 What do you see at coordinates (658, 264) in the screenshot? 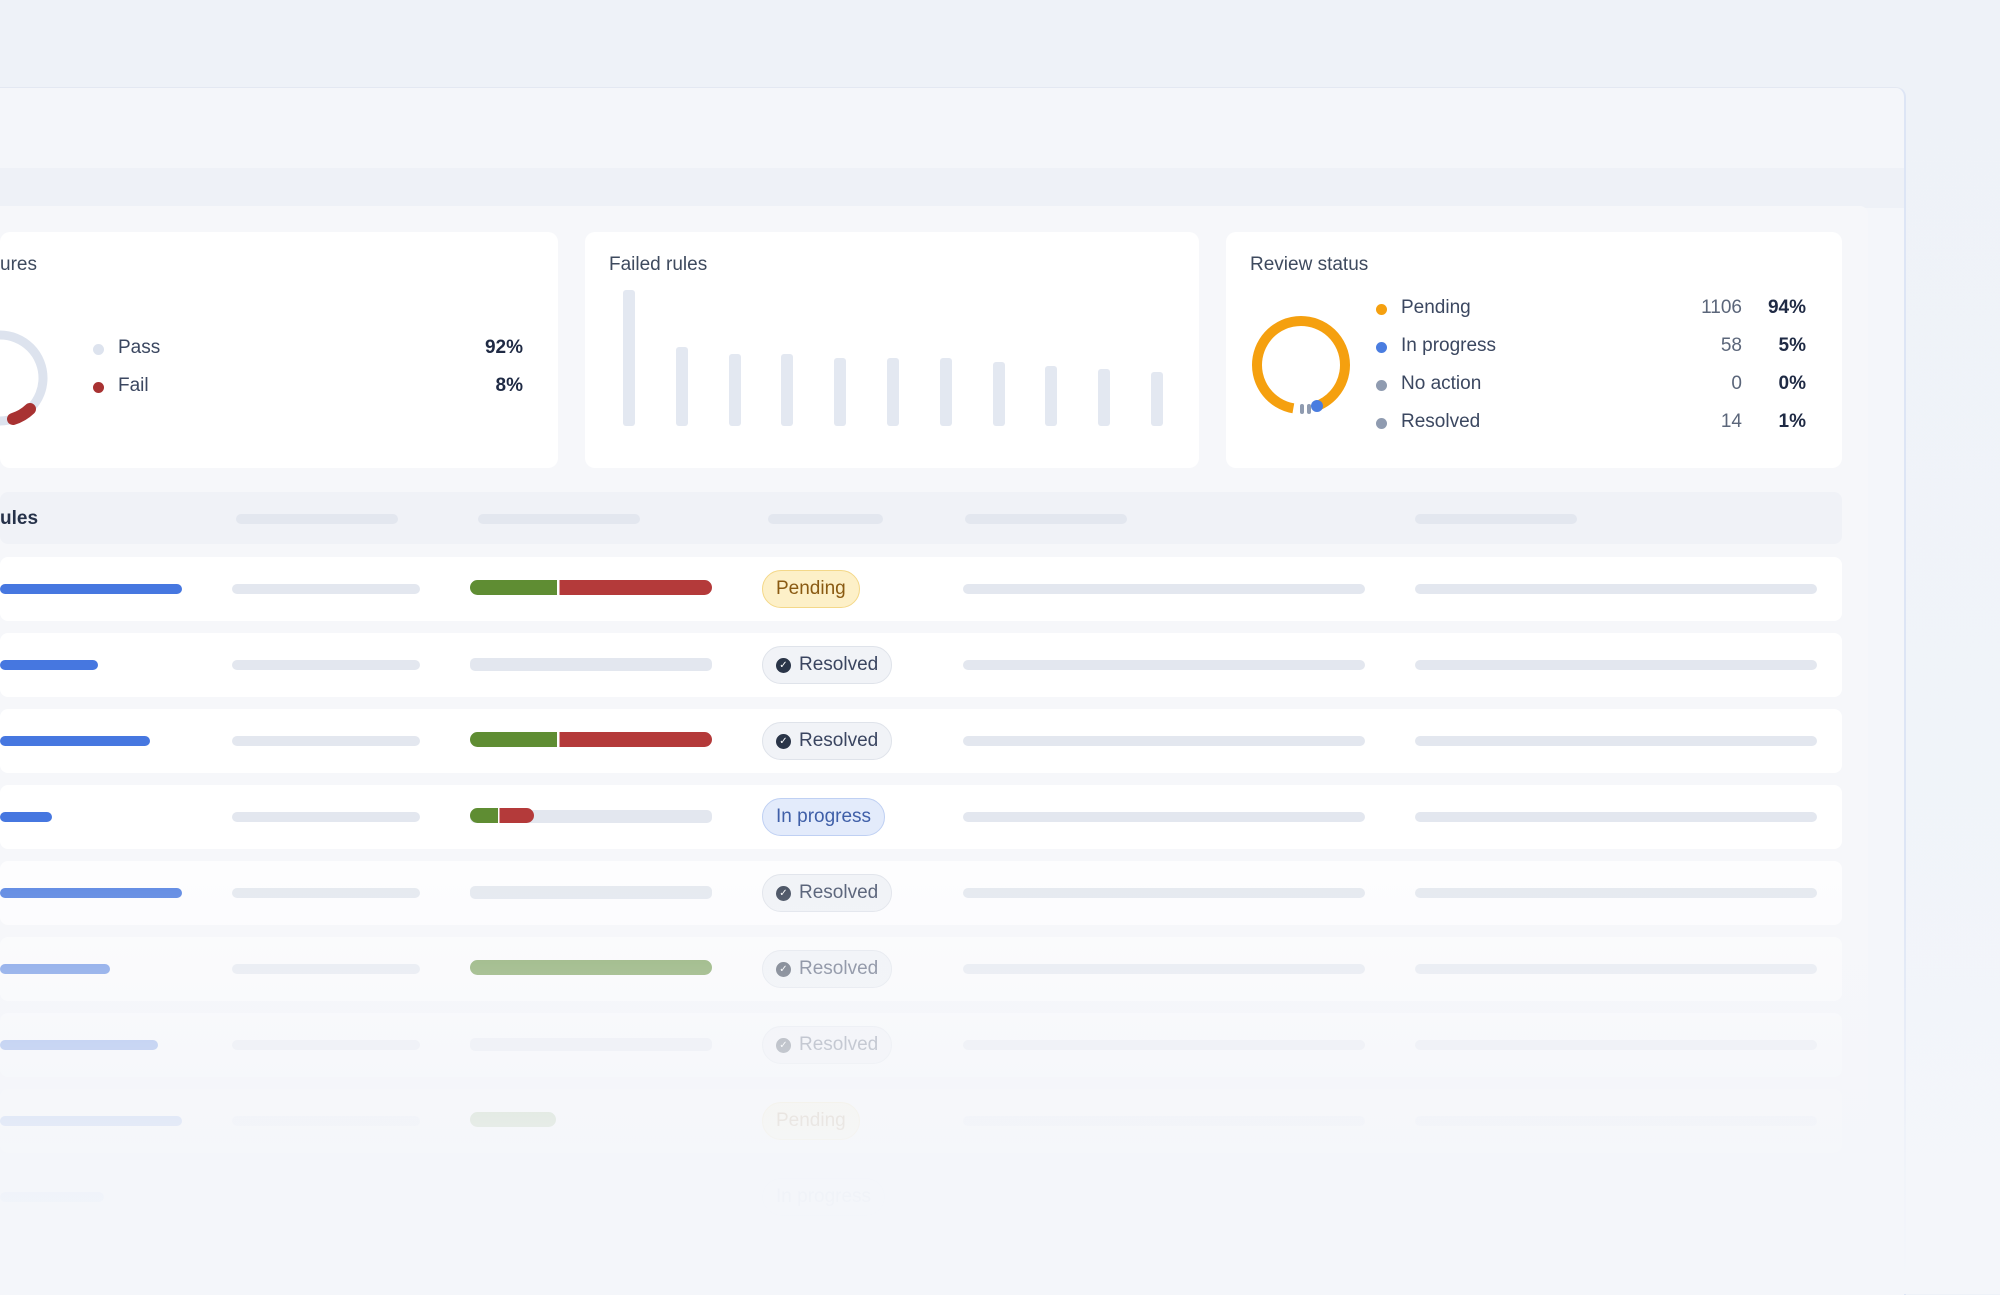
I see `failed-rules-title: Failed rules` at bounding box center [658, 264].